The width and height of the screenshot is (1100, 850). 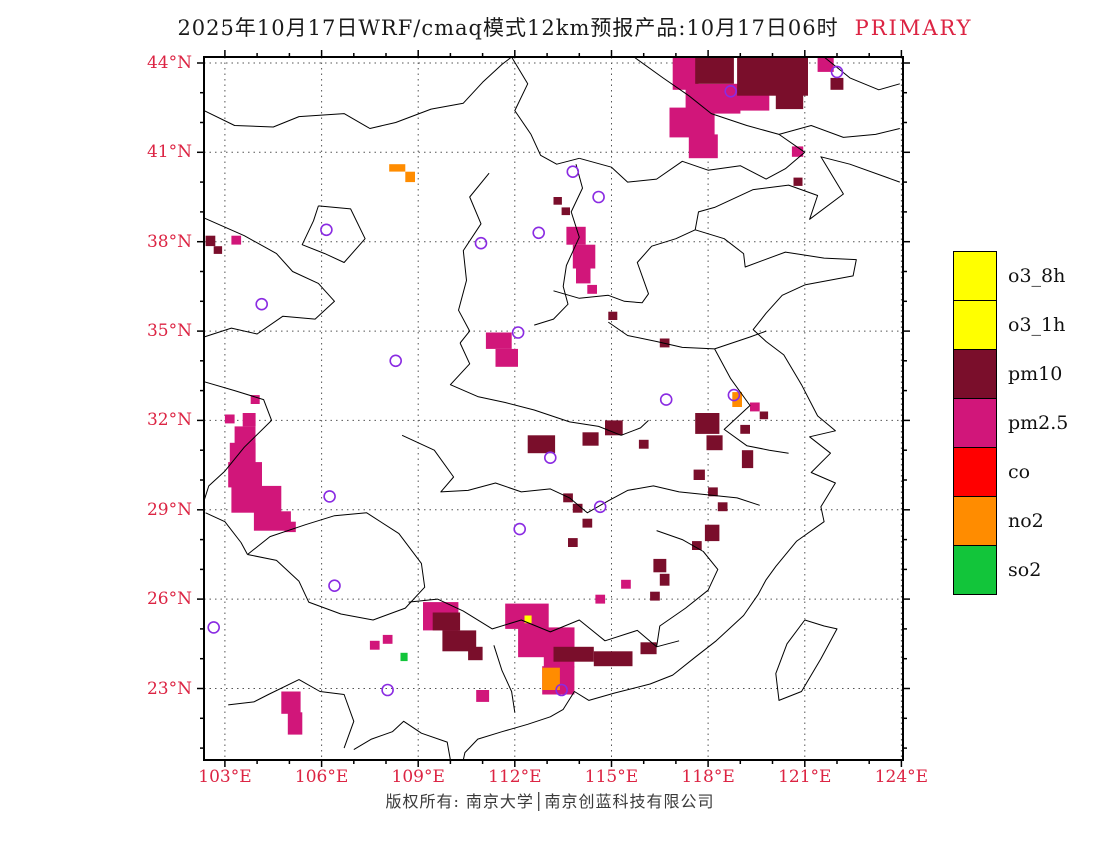 I want to click on legend-label-co: co, so click(x=1019, y=472).